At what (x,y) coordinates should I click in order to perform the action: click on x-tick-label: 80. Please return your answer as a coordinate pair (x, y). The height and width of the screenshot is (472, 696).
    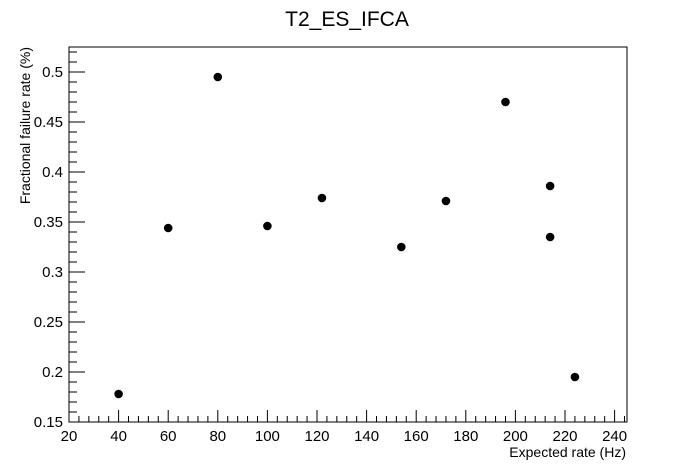
    Looking at the image, I should click on (217, 436).